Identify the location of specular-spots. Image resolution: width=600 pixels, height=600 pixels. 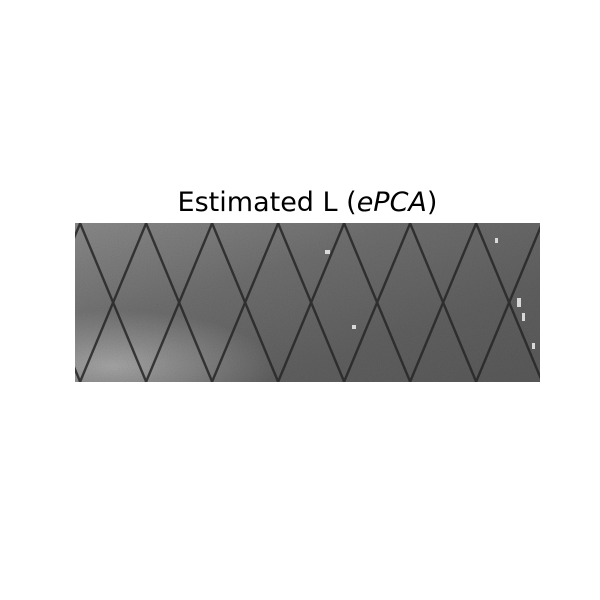
(430, 293).